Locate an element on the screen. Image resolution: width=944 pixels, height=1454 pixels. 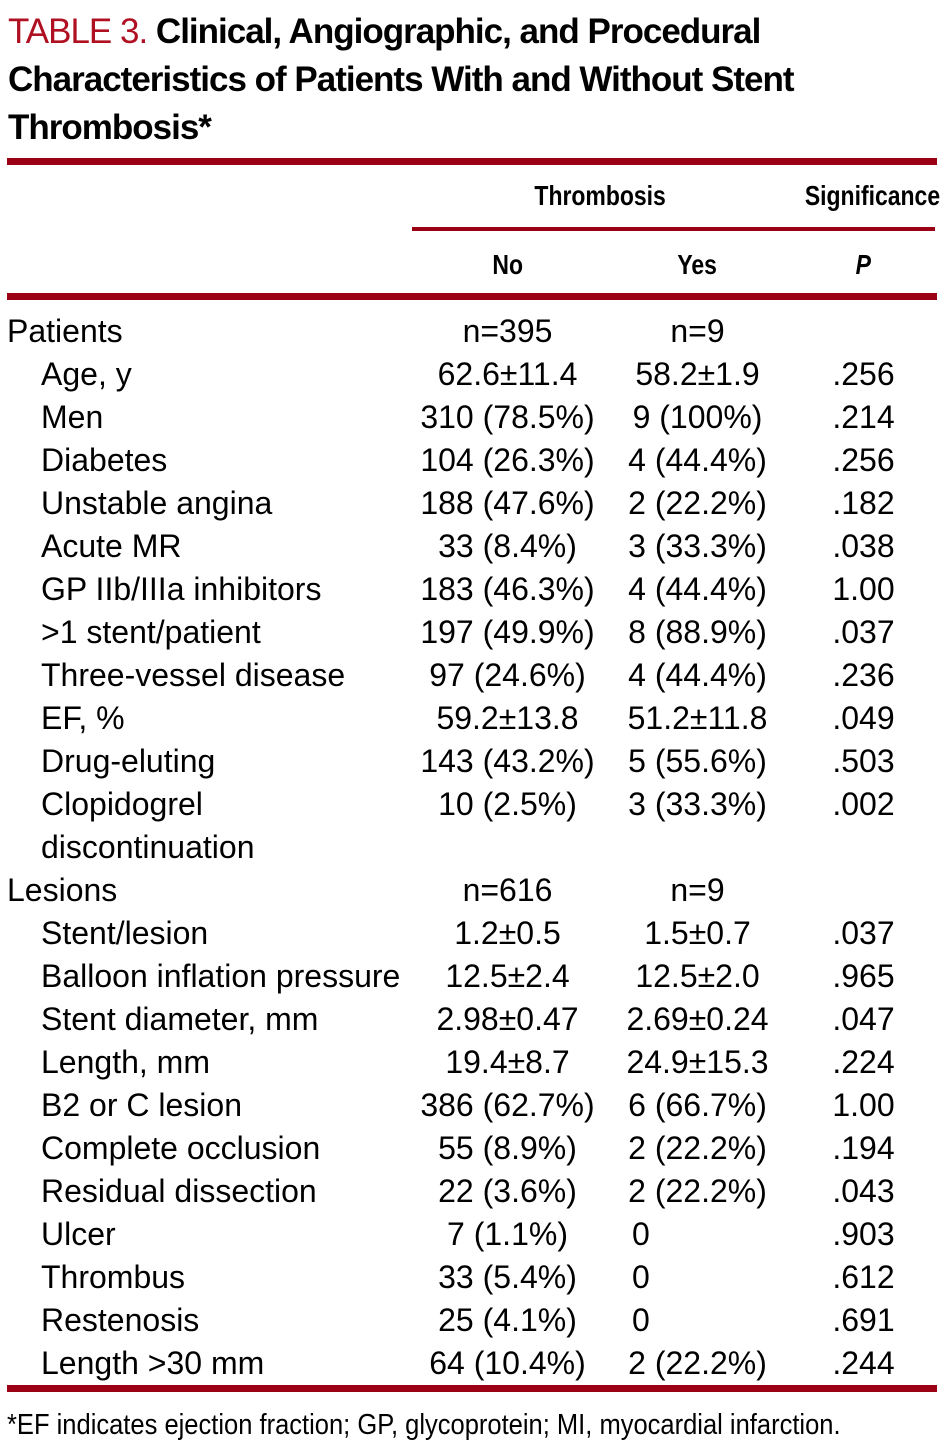
table-row: Drug-eluting 143 (43.2%) 5 (55.6%) .503 is located at coordinates (472, 761).